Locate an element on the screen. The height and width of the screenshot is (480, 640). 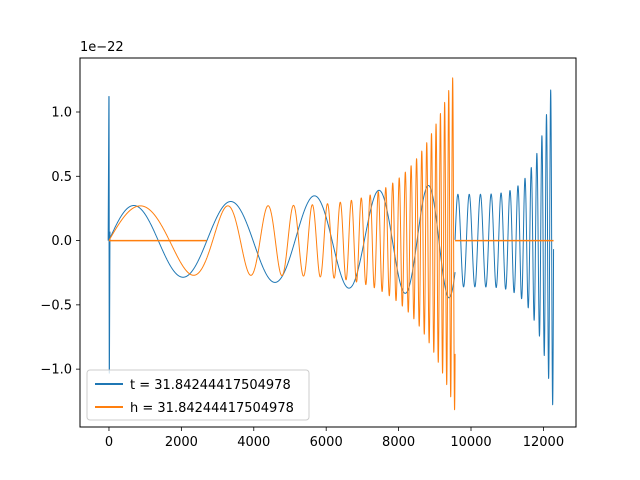
x-tick-label: 4000 is located at coordinates (253, 442).